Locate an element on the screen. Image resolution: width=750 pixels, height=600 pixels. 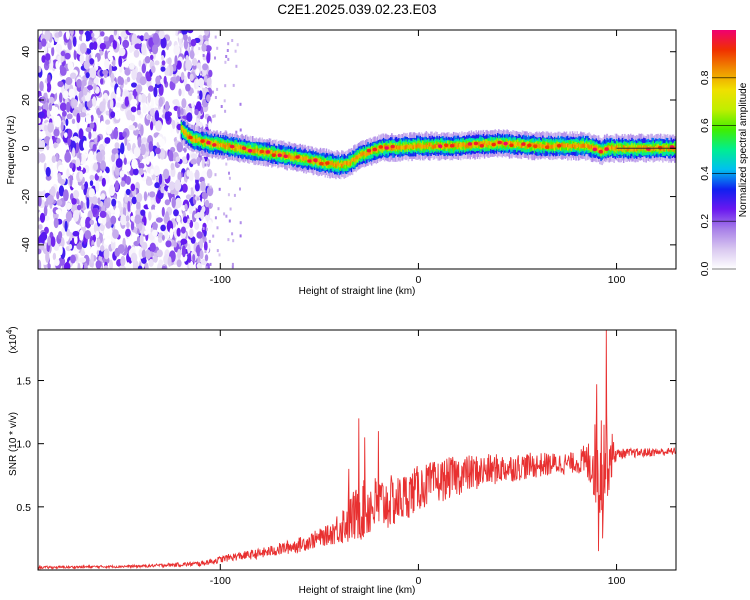
figure-title: C2E1.2025.039.02.23.E03 is located at coordinates (356, 9).